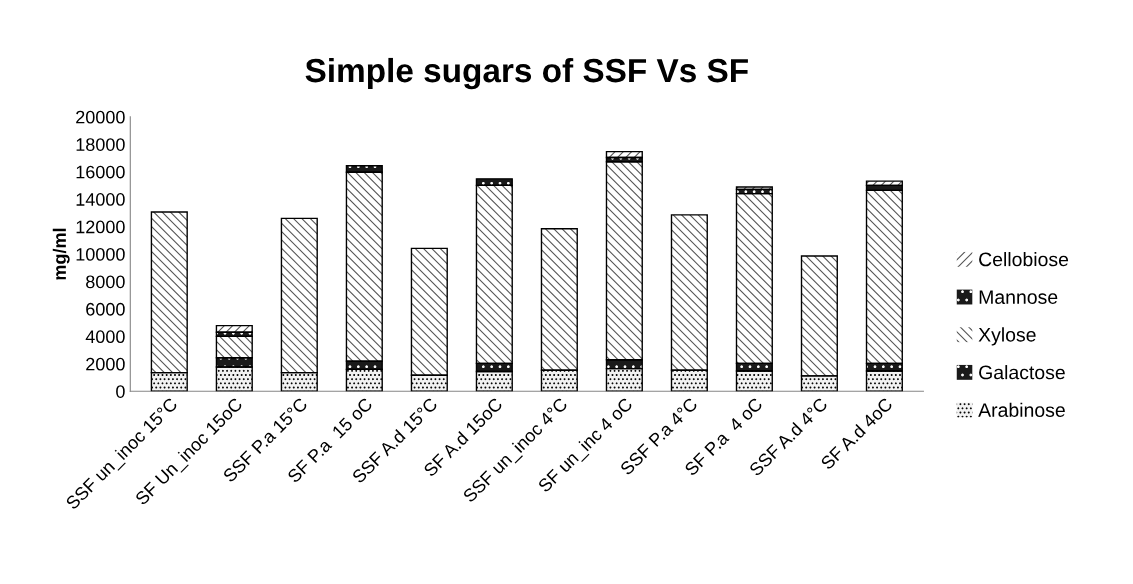 The height and width of the screenshot is (584, 1133). I want to click on y-tick-label: 0, so click(120, 391).